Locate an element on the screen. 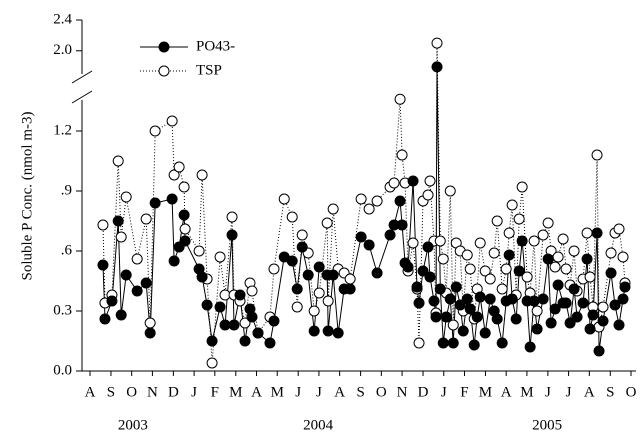 The height and width of the screenshot is (434, 644). x-tick-label: N is located at coordinates (402, 392).